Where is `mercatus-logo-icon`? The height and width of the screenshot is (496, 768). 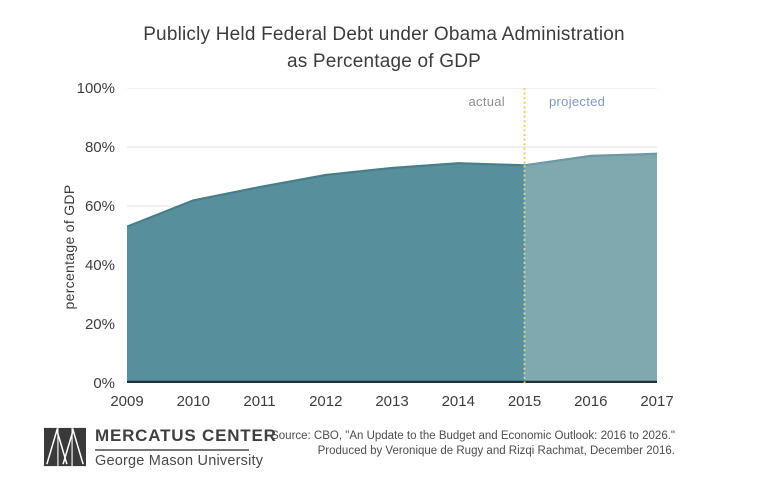 mercatus-logo-icon is located at coordinates (65, 447).